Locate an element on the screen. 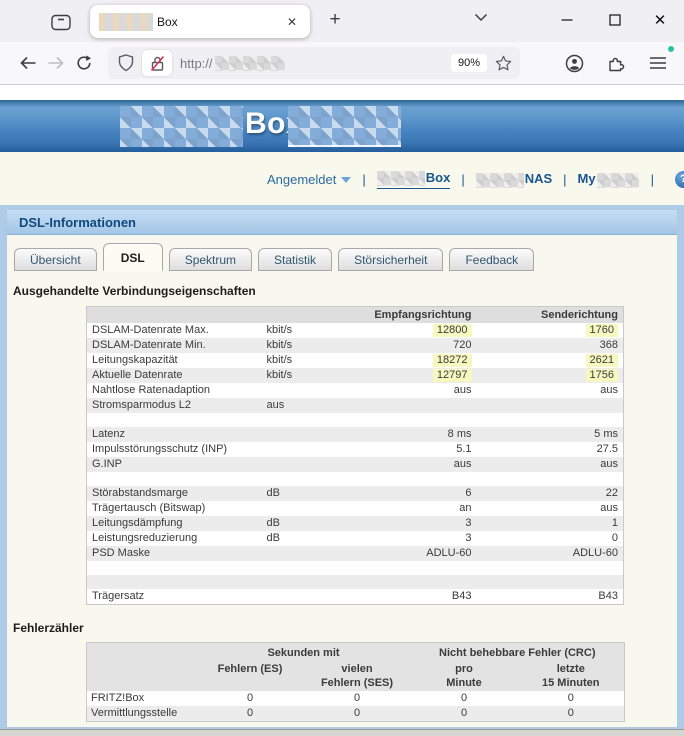 The width and height of the screenshot is (684, 736). nav-item-nas: NAS is located at coordinates (513, 179).